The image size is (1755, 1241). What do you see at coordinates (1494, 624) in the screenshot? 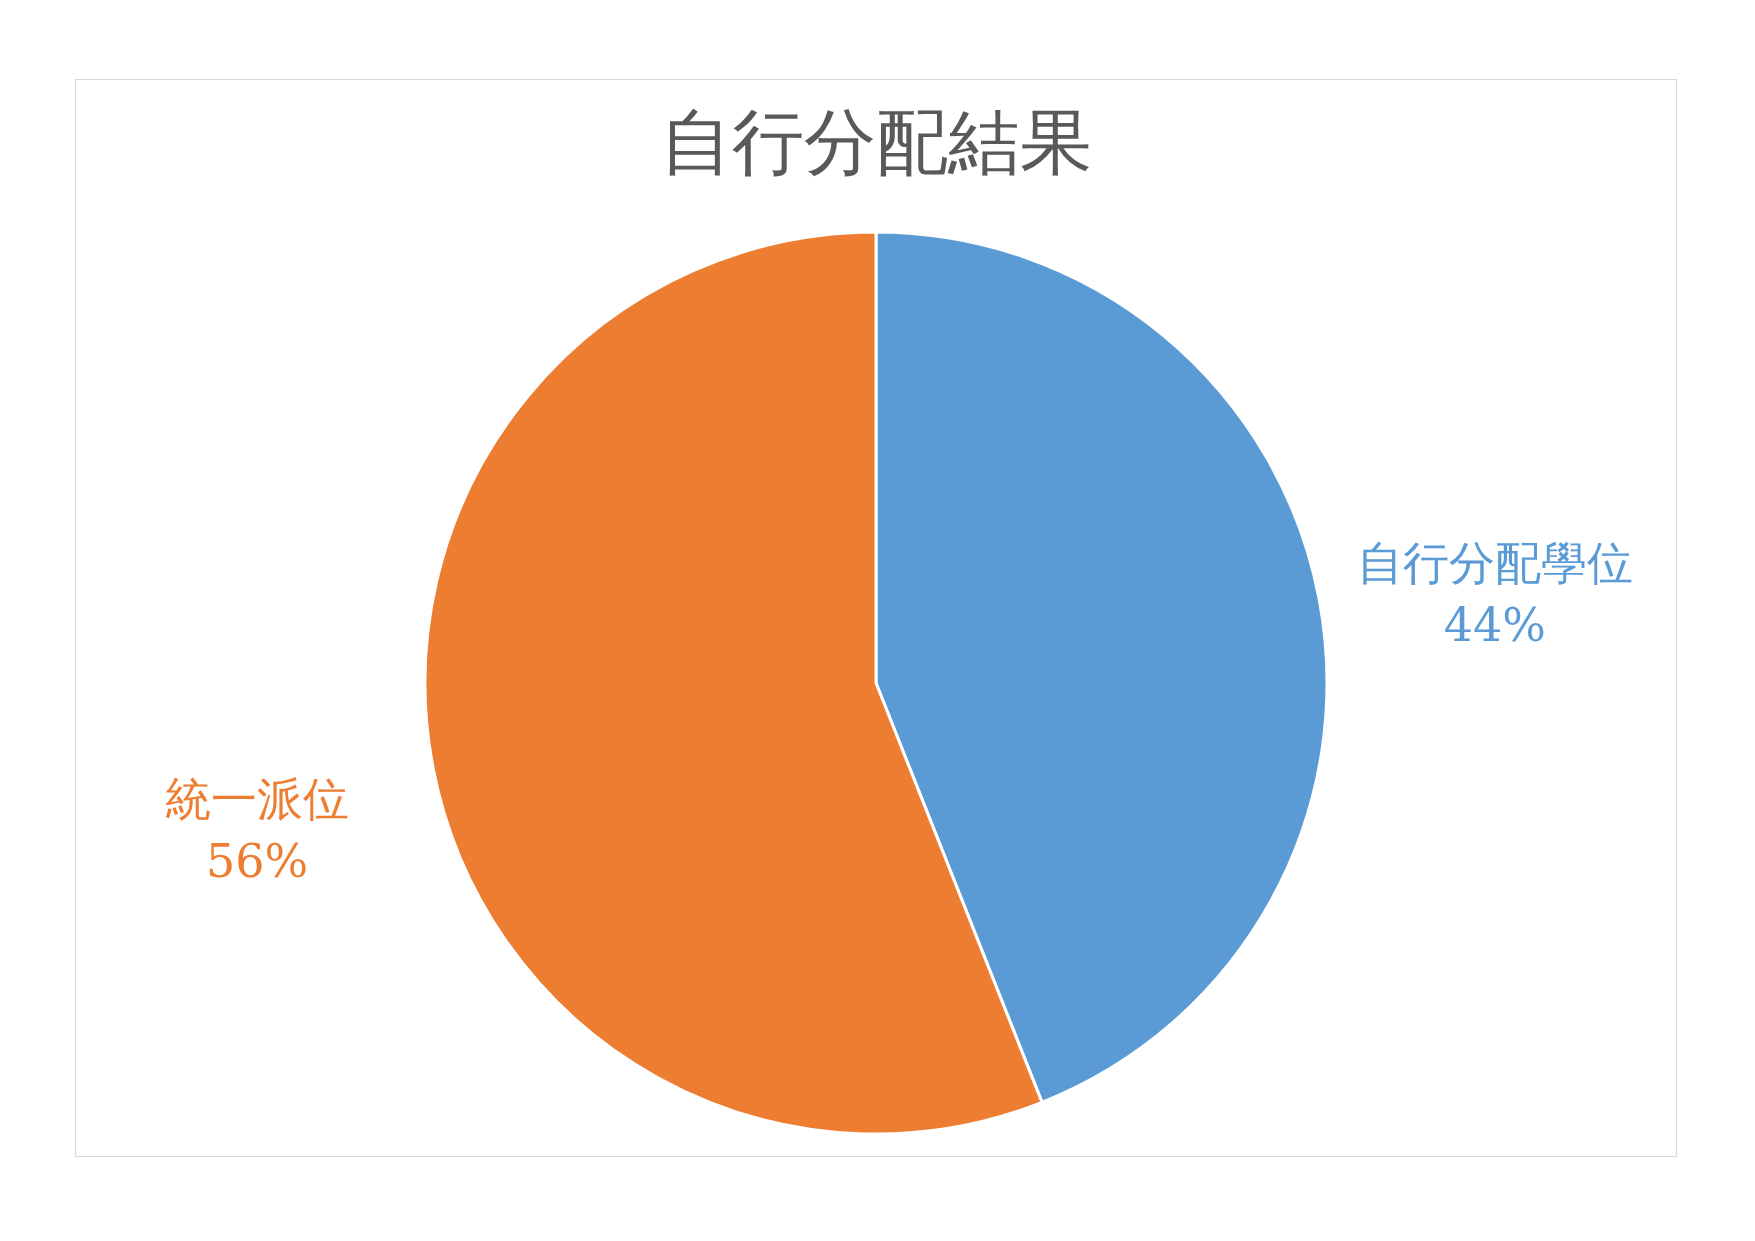
I see `data-label: 44%` at bounding box center [1494, 624].